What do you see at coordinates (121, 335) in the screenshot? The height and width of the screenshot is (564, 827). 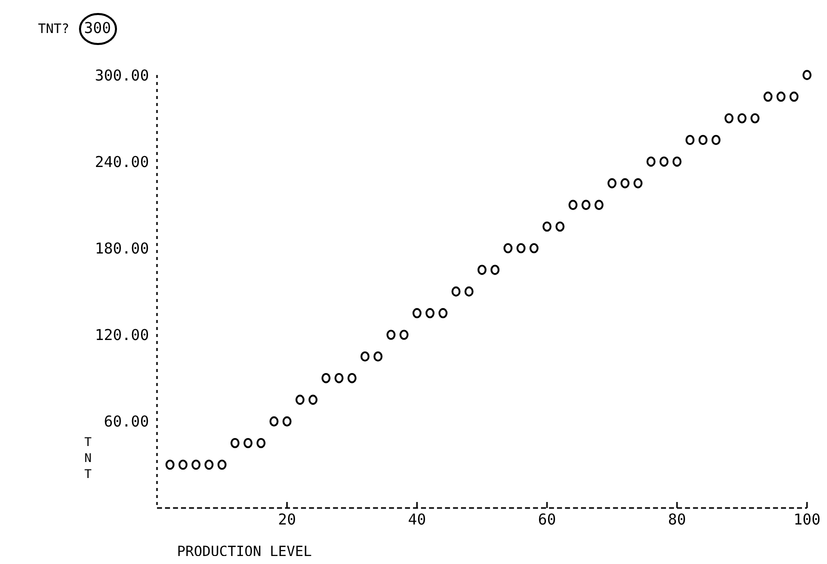 I see `y-tick-label: 120.00` at bounding box center [121, 335].